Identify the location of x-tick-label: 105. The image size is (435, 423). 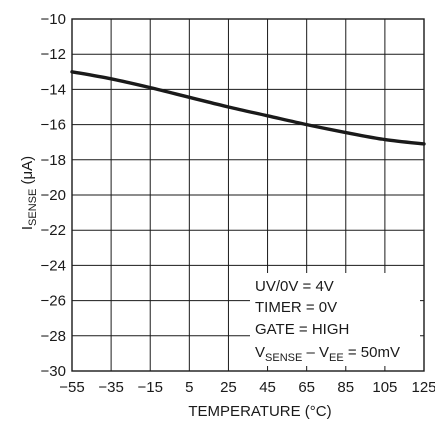
(384, 387).